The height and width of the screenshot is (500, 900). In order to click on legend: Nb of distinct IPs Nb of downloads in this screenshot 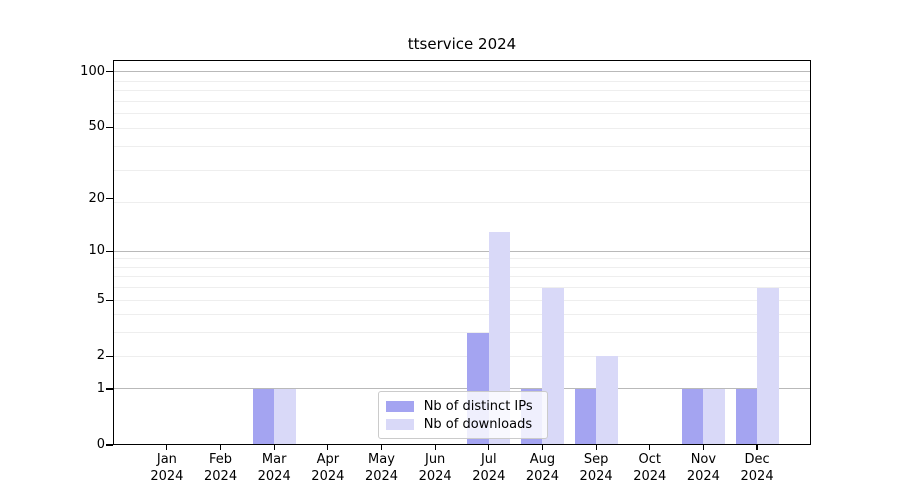, I will do `click(462, 415)`.